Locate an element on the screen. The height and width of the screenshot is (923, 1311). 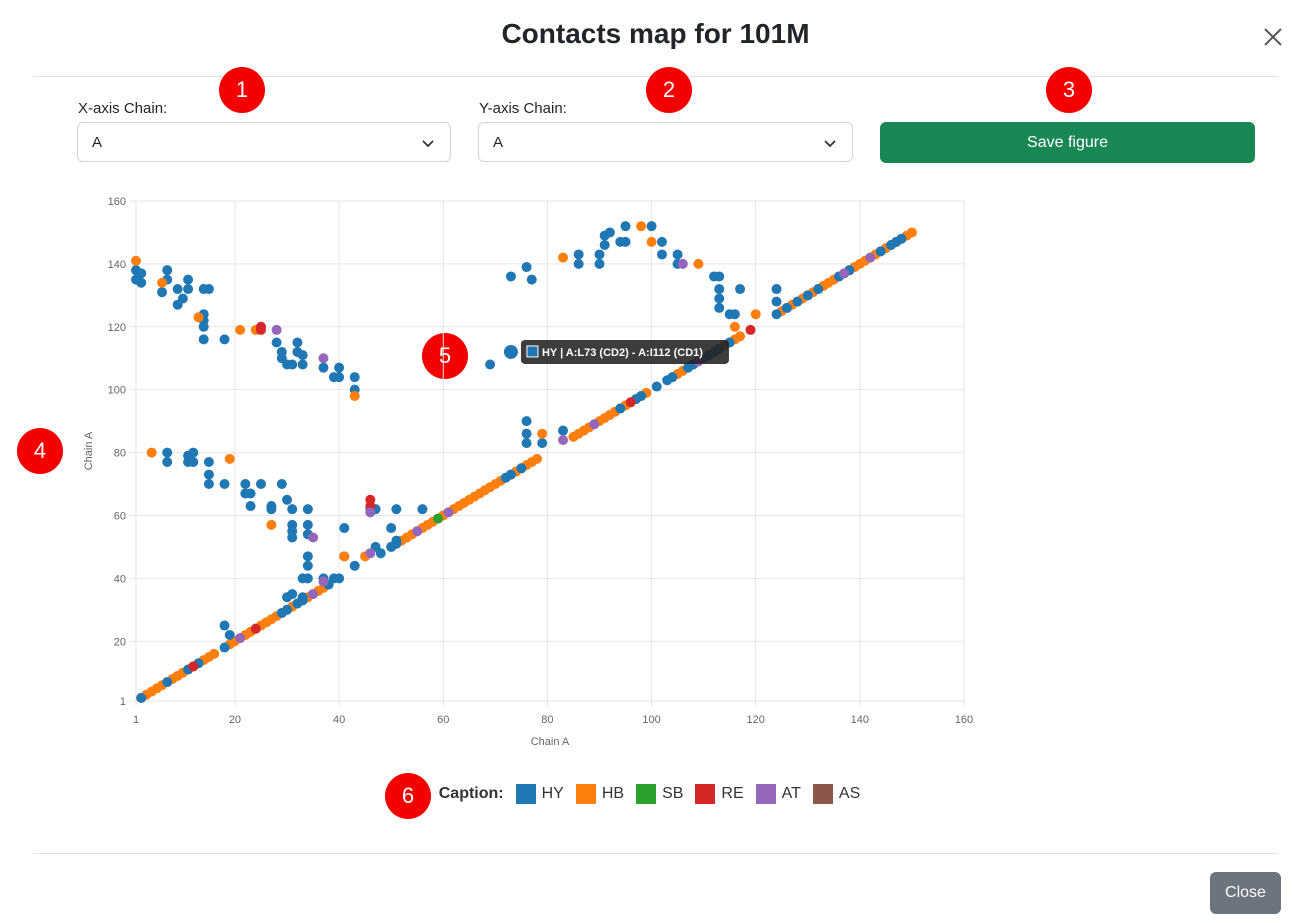
legend-swatch is located at coordinates (646, 794).